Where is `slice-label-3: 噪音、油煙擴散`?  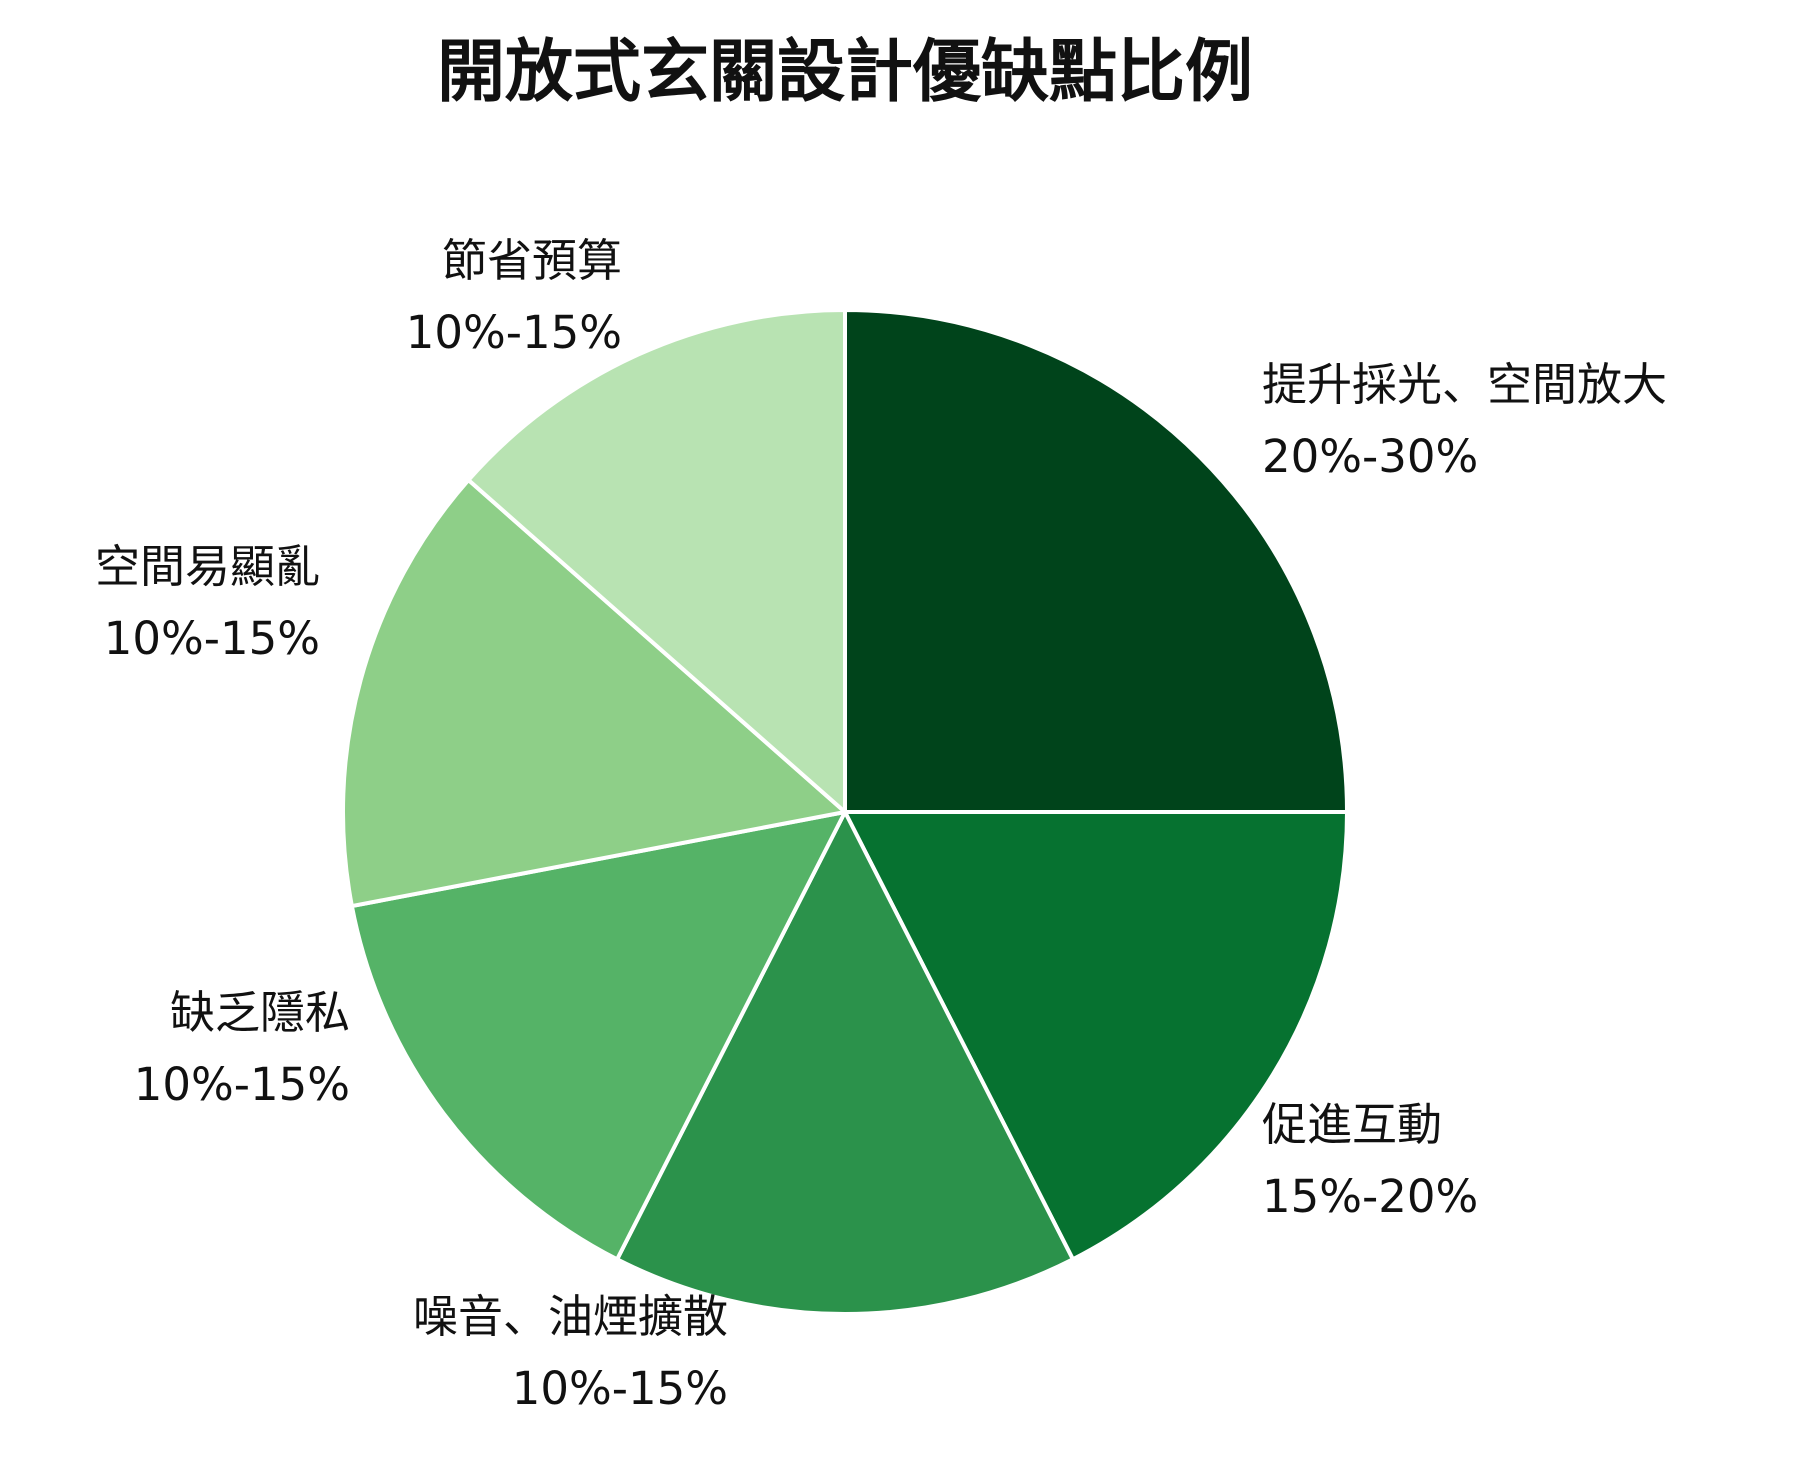
slice-label-3: 噪音、油煙擴散 is located at coordinates (570, 1316).